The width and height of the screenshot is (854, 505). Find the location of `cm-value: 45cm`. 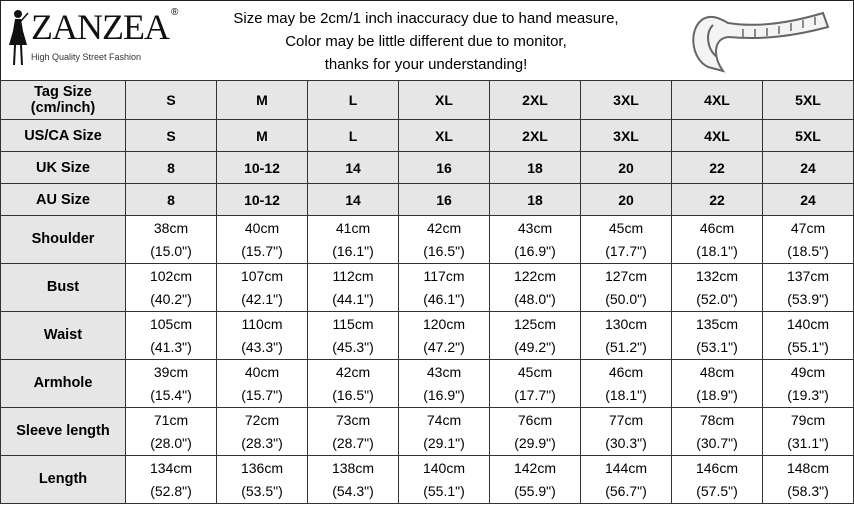

cm-value: 45cm is located at coordinates (535, 371).